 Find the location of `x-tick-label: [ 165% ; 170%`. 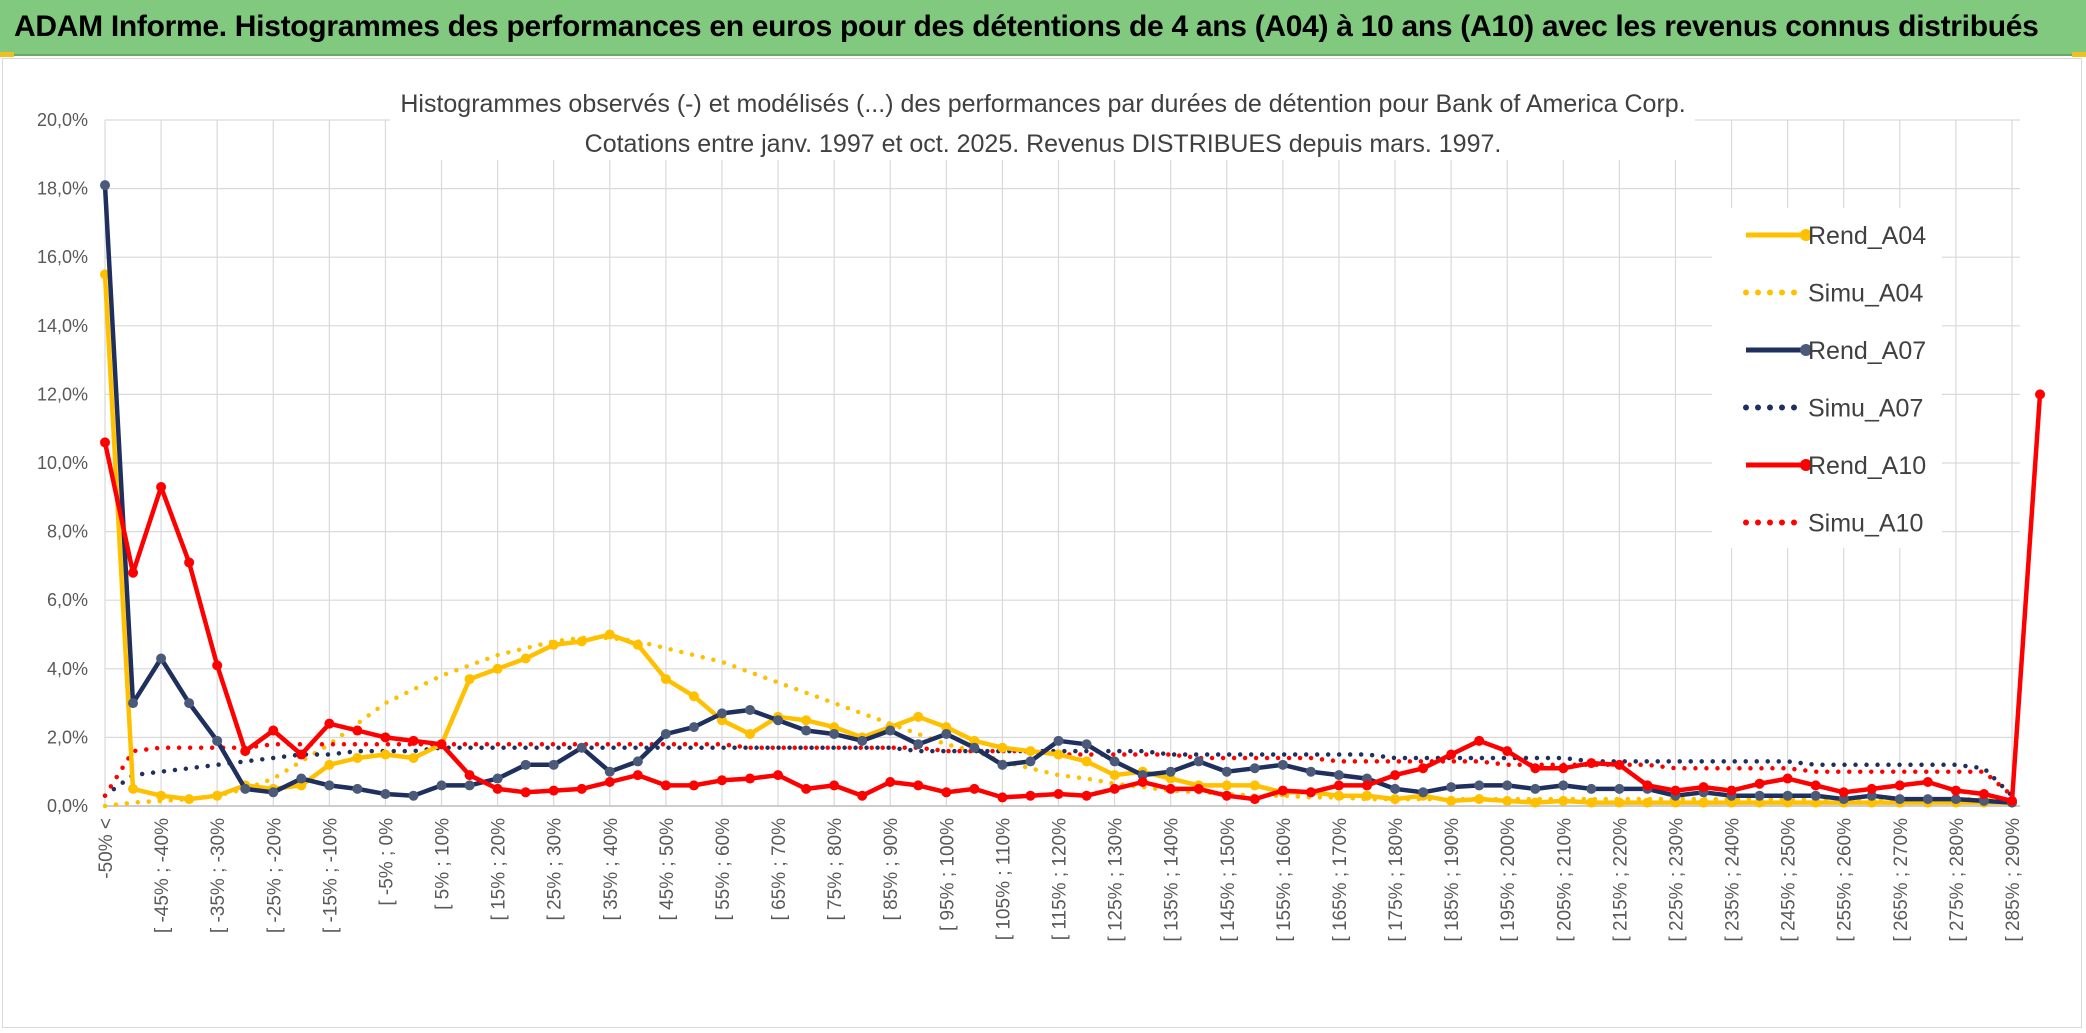

x-tick-label: [ 165% ; 170% is located at coordinates (1340, 880).